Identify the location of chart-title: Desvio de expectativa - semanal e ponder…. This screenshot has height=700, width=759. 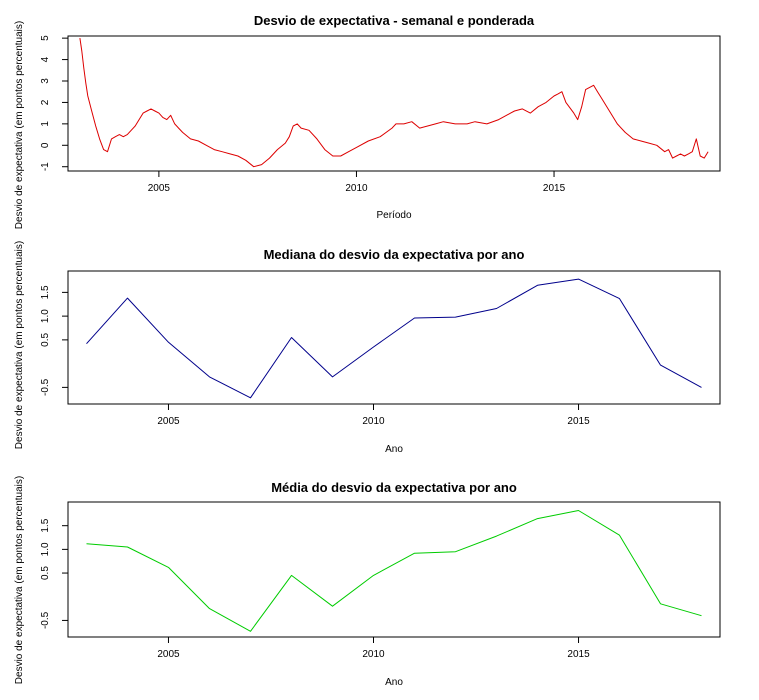
(394, 20).